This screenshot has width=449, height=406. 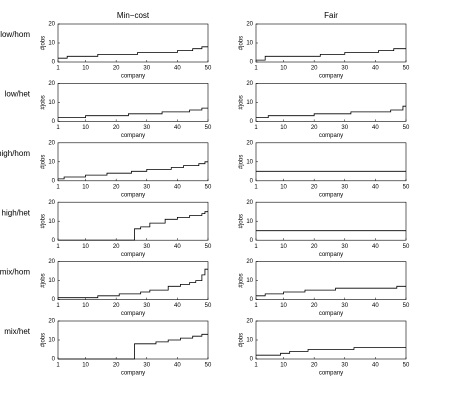 What do you see at coordinates (17, 331) in the screenshot?
I see `row-label: mix/het` at bounding box center [17, 331].